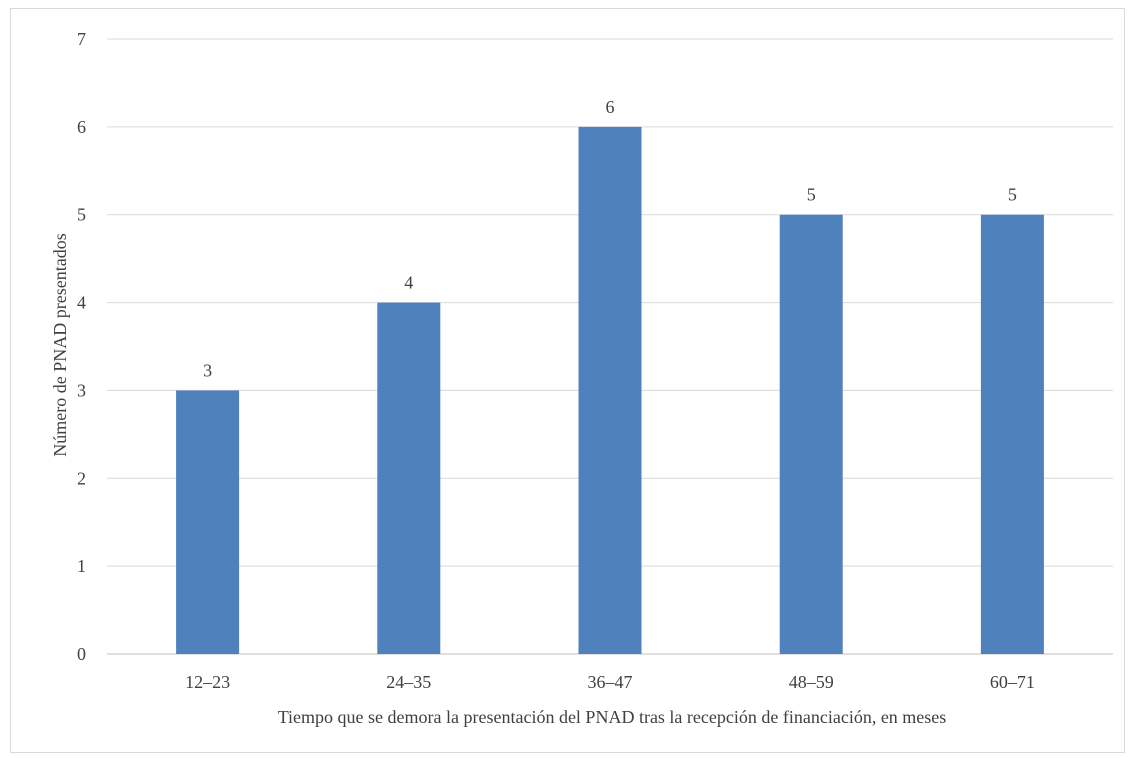 The width and height of the screenshot is (1134, 758). Describe the element at coordinates (1012, 682) in the screenshot. I see `x-tick-label: 60–71` at that location.